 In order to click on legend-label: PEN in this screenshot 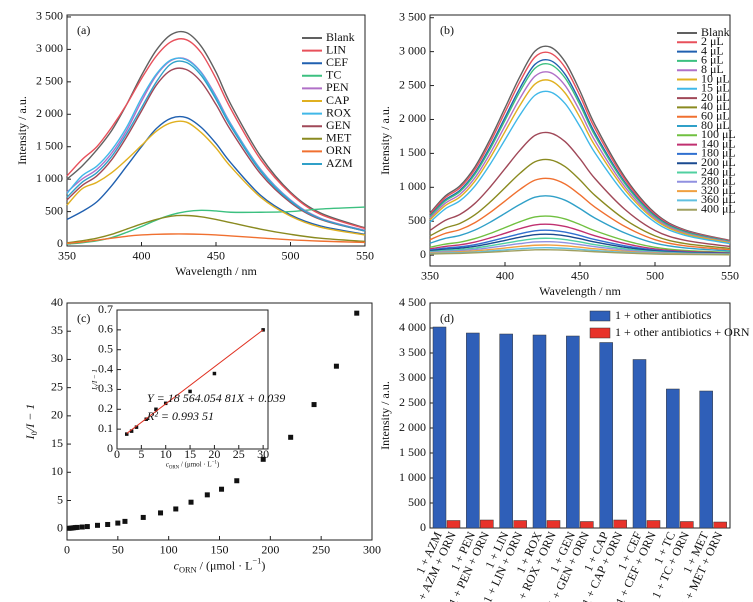, I will do `click(337, 87)`.